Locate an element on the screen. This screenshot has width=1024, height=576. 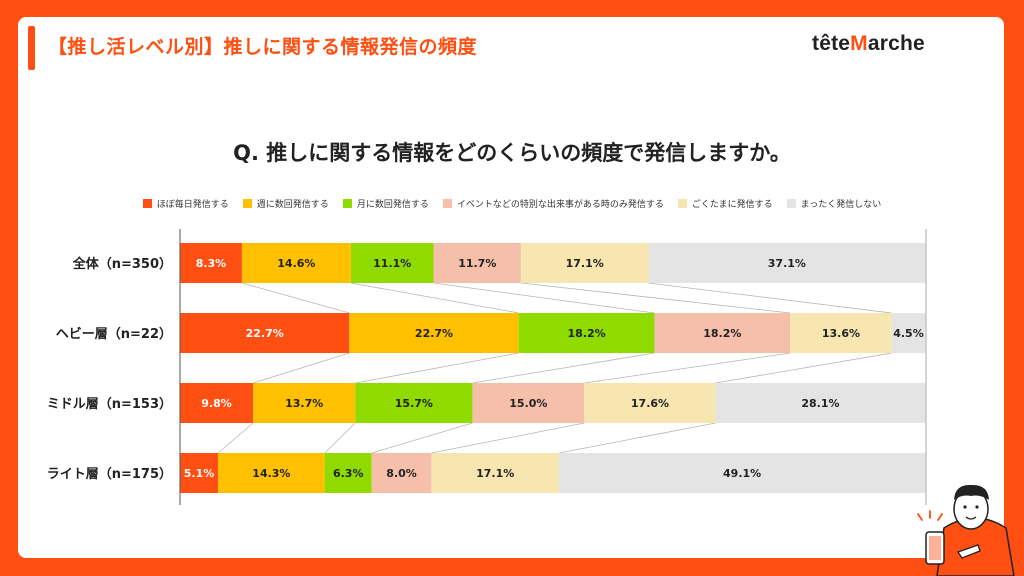
person-with-phone-illustration is located at coordinates (966, 530).